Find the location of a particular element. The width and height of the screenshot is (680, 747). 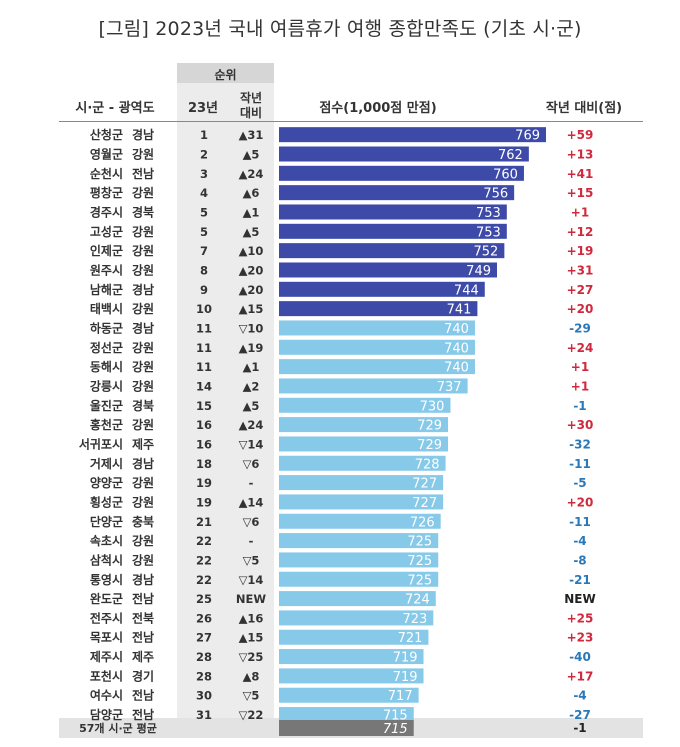

city-label: 순천시 is located at coordinates (106, 173).